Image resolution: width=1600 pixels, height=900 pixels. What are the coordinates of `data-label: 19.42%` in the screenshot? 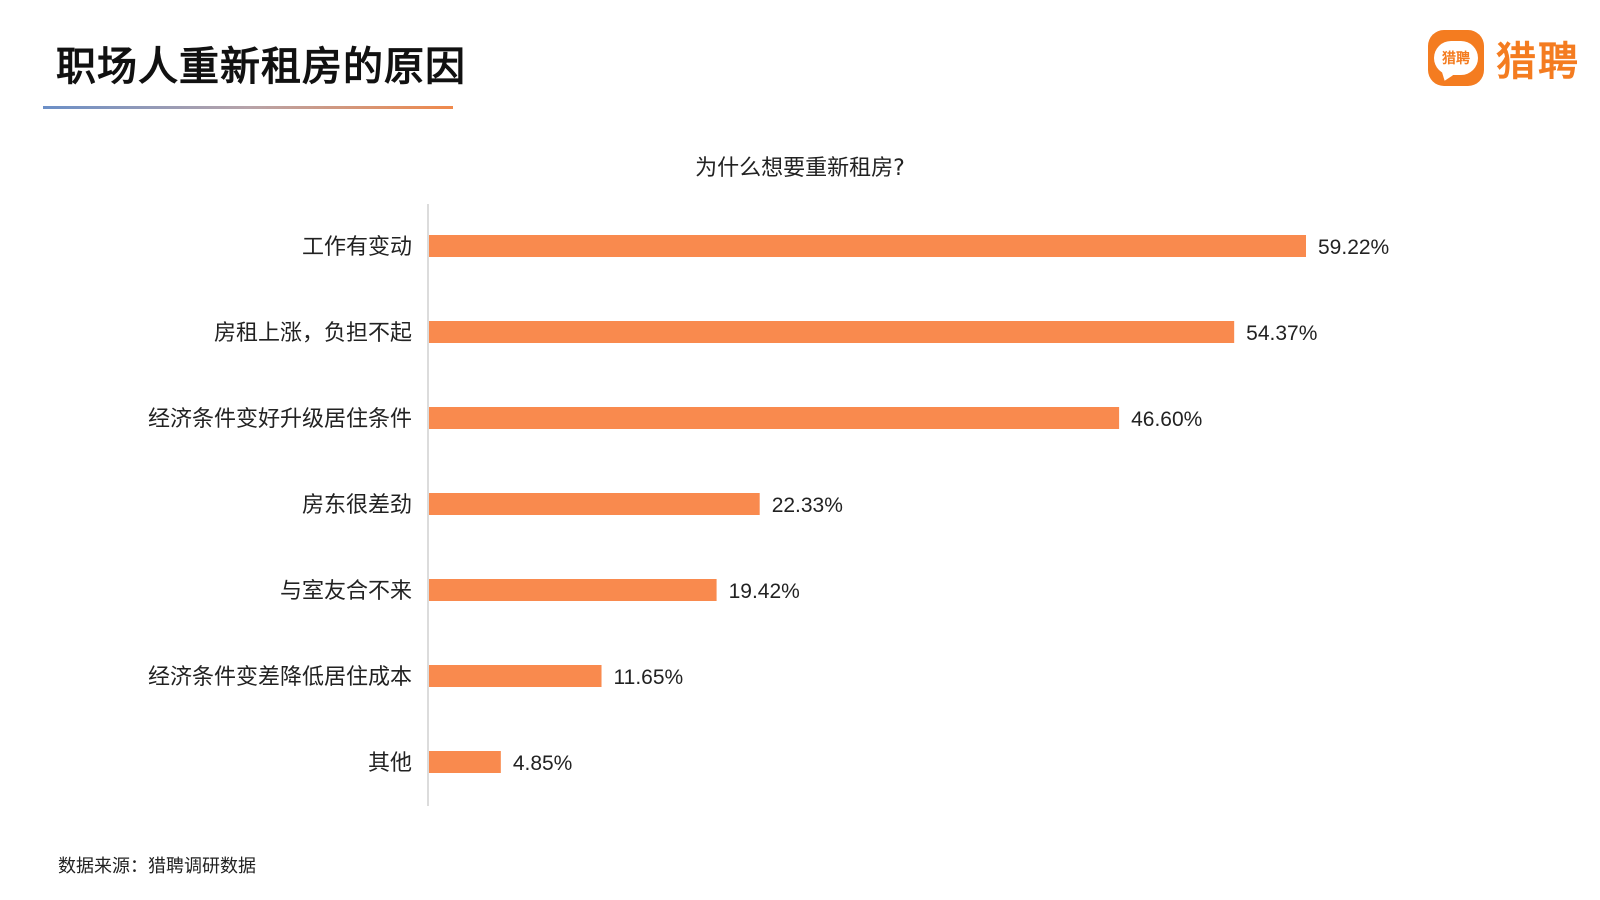 It's located at (764, 591).